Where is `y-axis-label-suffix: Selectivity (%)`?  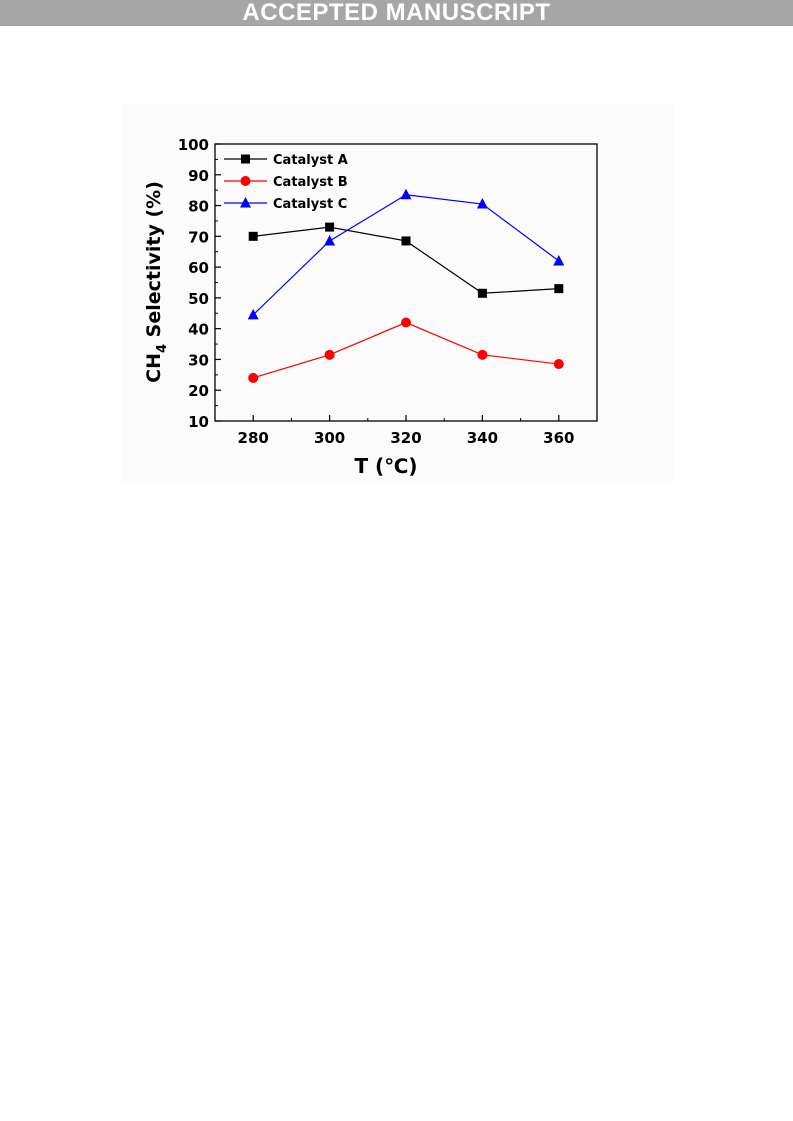 y-axis-label-suffix: Selectivity (%) is located at coordinates (154, 262).